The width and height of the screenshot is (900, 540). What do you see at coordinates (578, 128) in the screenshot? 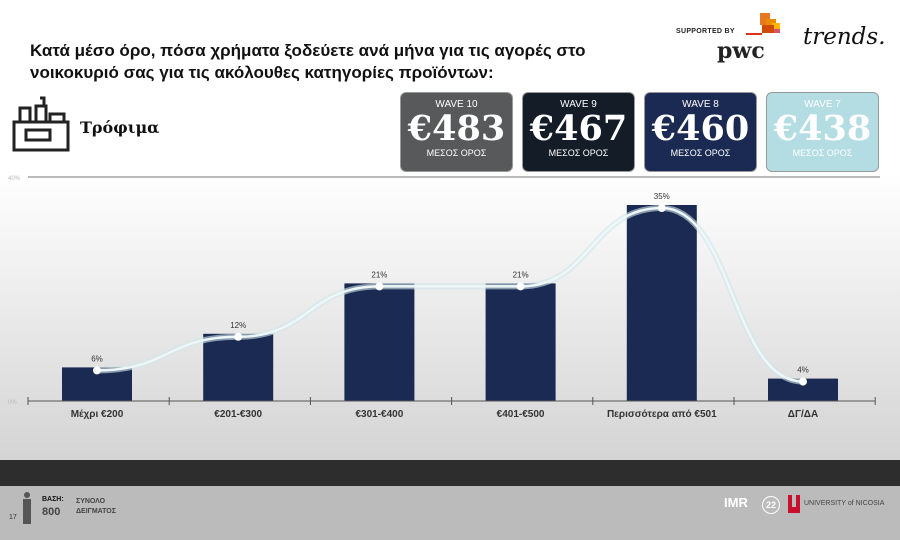
I see `wave-value: €467` at bounding box center [578, 128].